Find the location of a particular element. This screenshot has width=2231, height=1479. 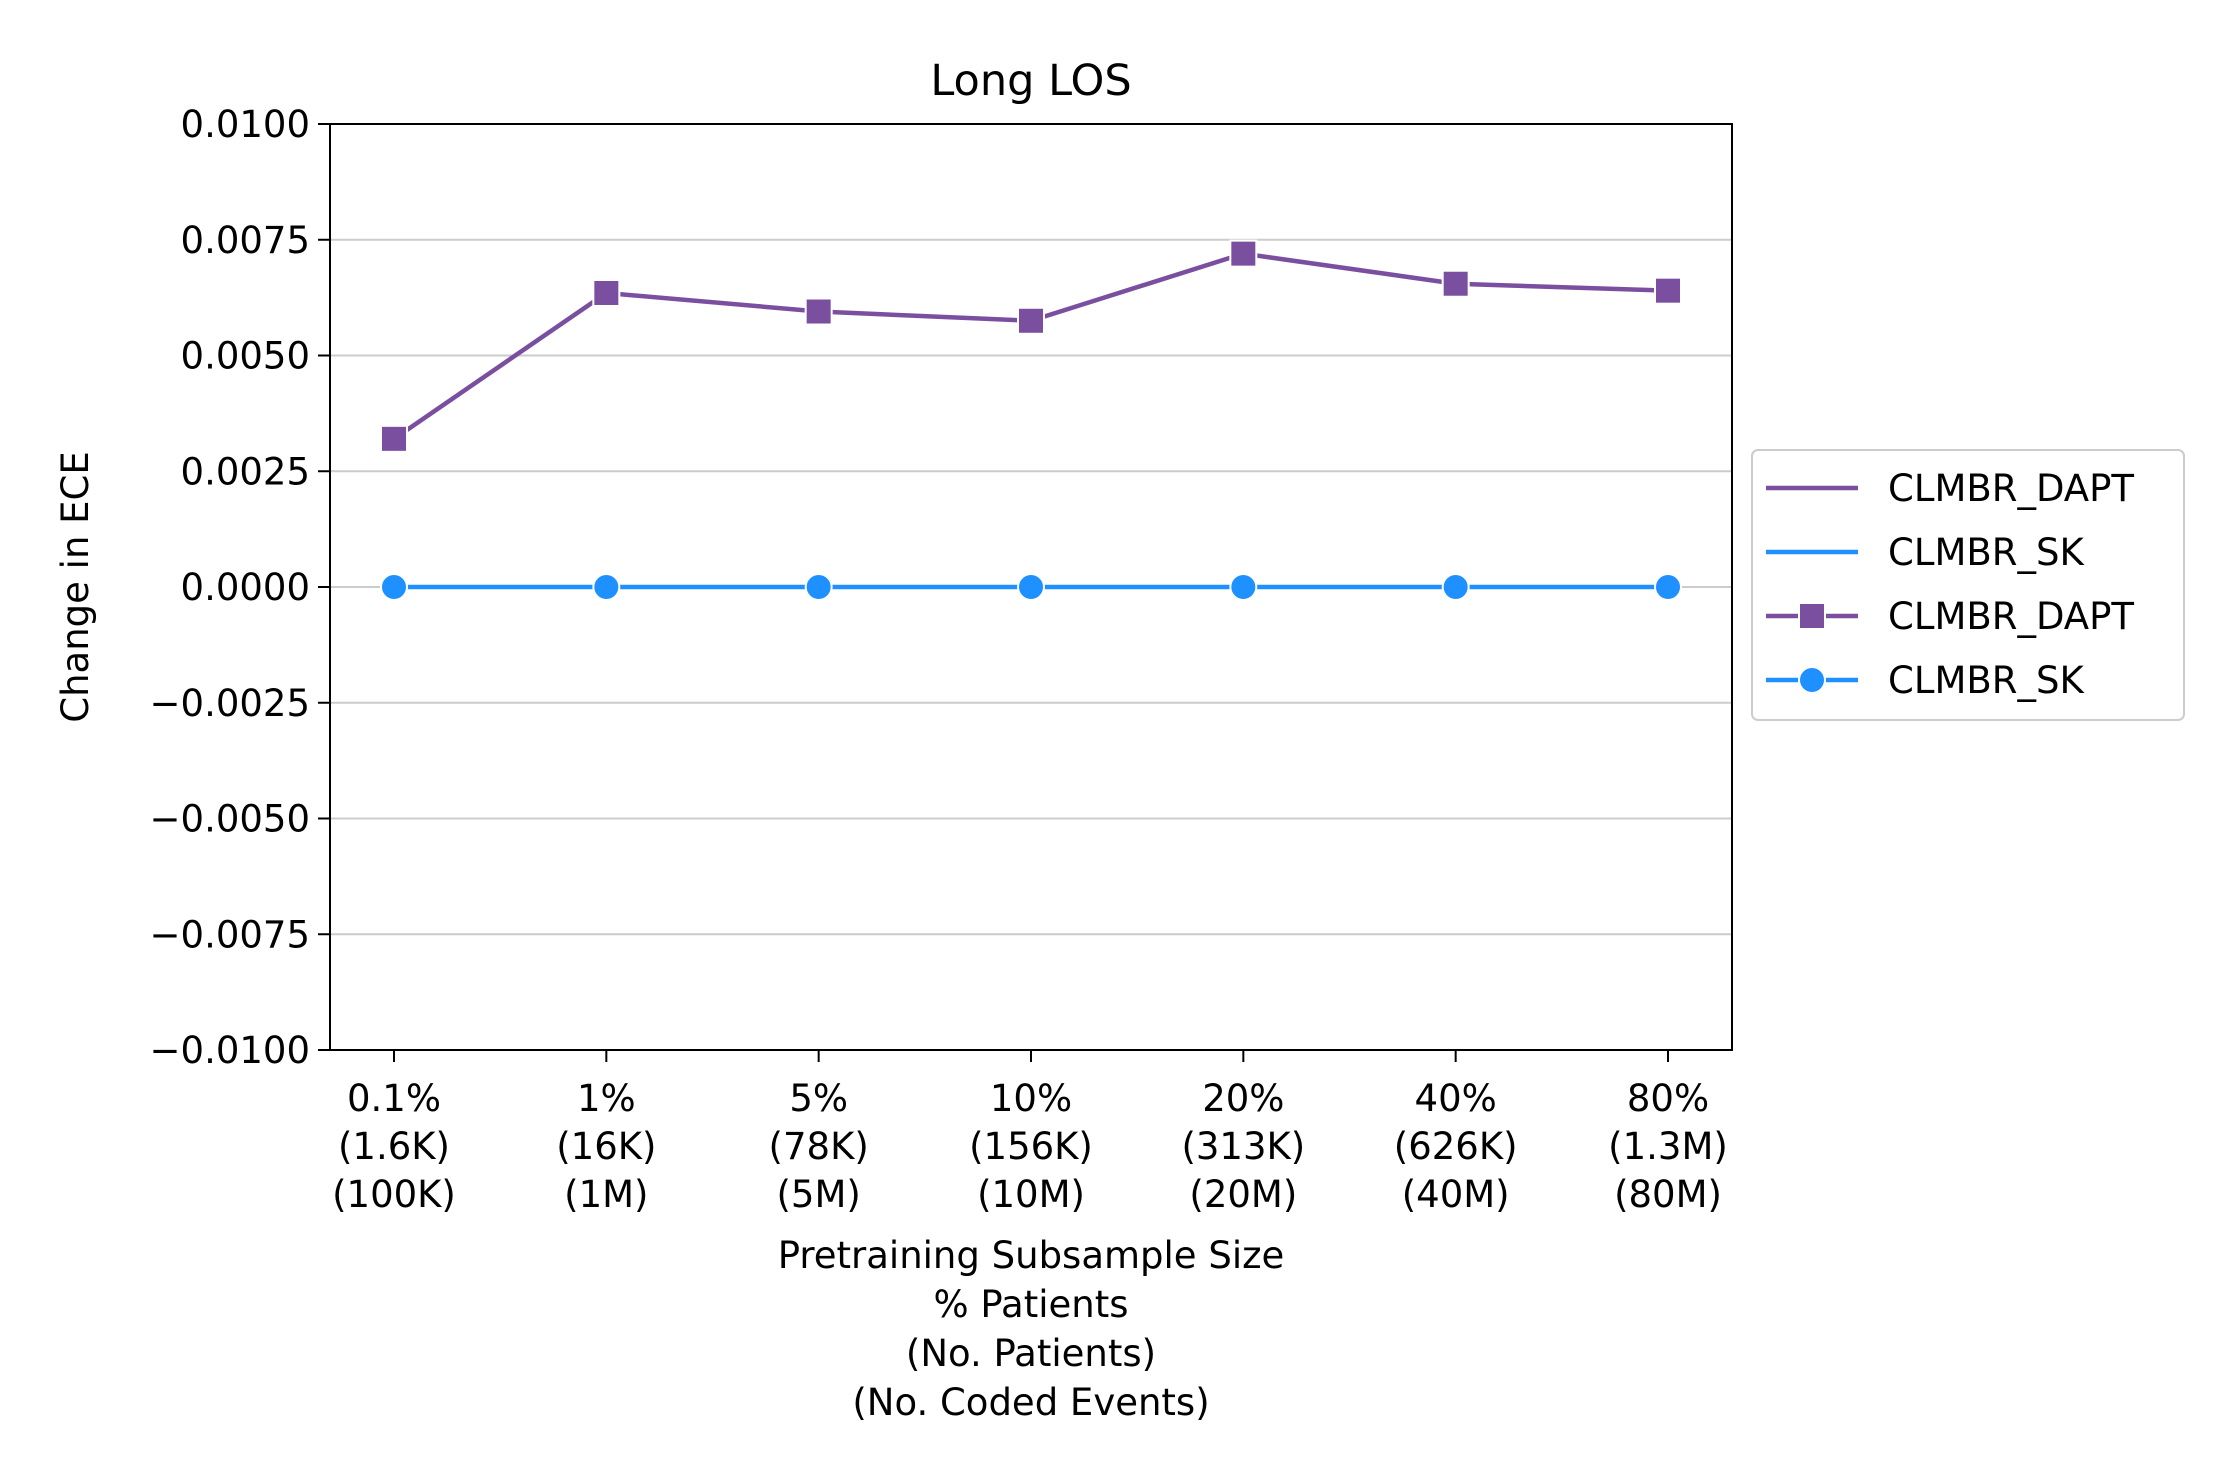

y-tick-label: 0.0050 is located at coordinates (245, 356).